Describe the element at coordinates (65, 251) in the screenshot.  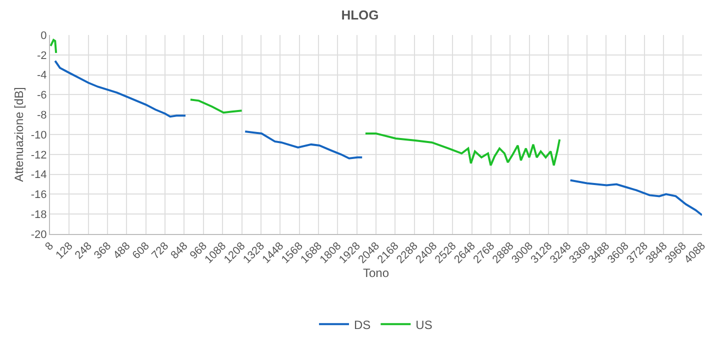
I see `x-tick-label: 128` at that location.